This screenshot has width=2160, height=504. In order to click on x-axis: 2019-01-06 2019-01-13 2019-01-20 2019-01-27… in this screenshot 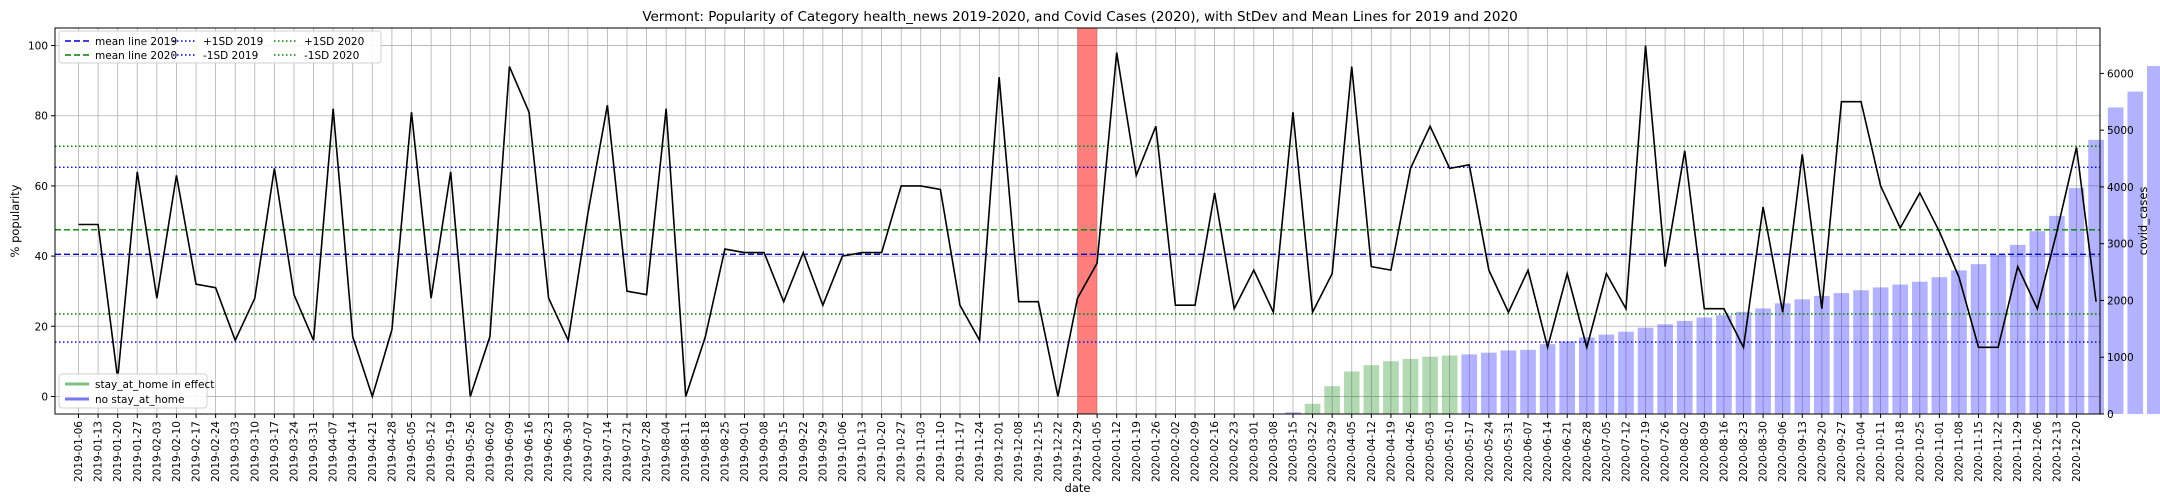, I will do `click(1078, 448)`.